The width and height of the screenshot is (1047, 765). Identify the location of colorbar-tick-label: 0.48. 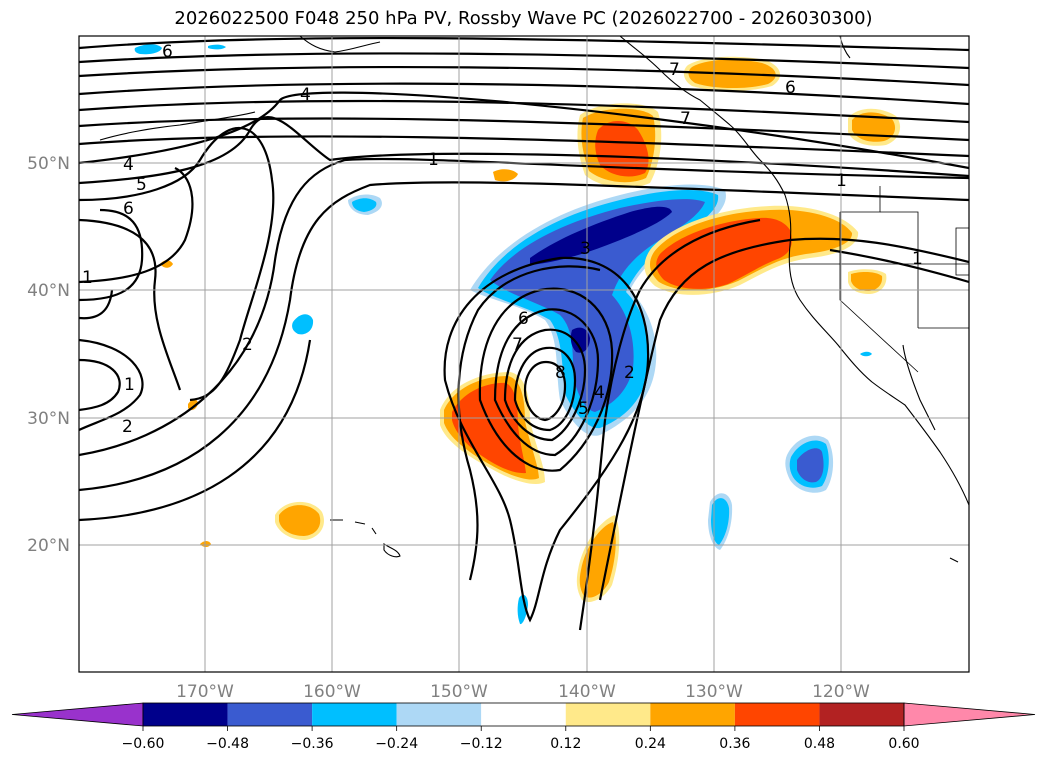
(819, 744).